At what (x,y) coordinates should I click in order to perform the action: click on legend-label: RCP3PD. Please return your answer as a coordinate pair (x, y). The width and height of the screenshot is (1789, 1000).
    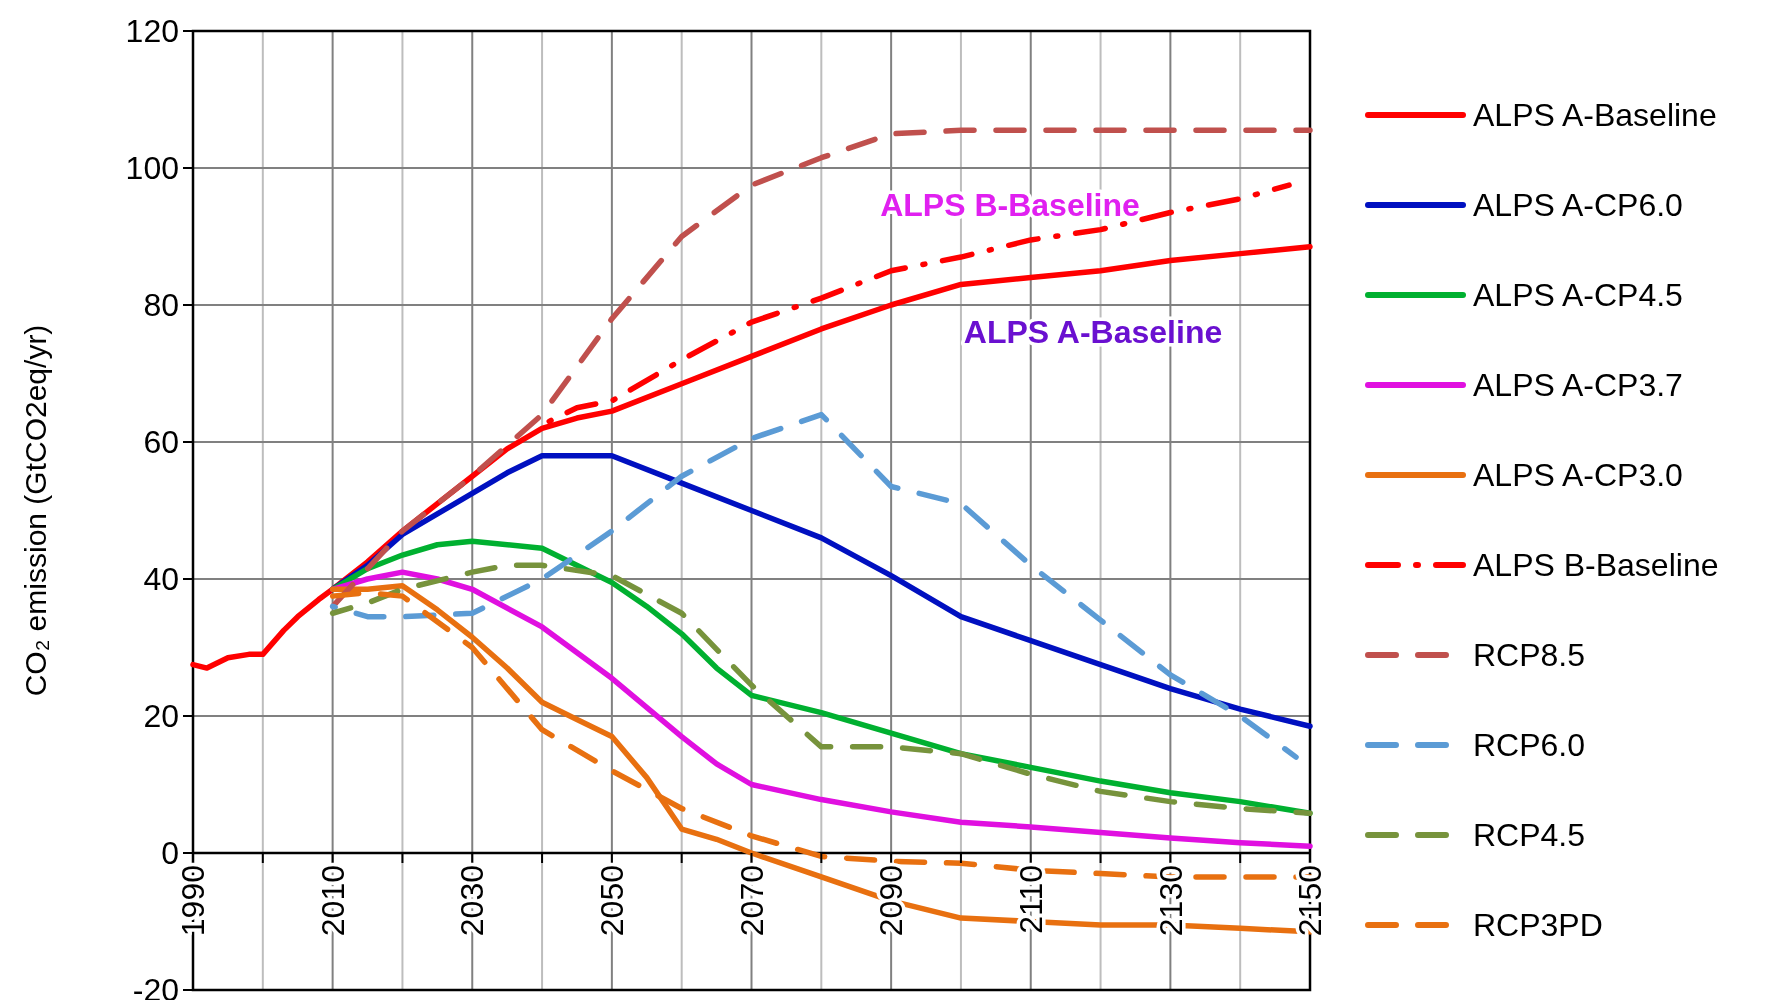
    Looking at the image, I should click on (1538, 925).